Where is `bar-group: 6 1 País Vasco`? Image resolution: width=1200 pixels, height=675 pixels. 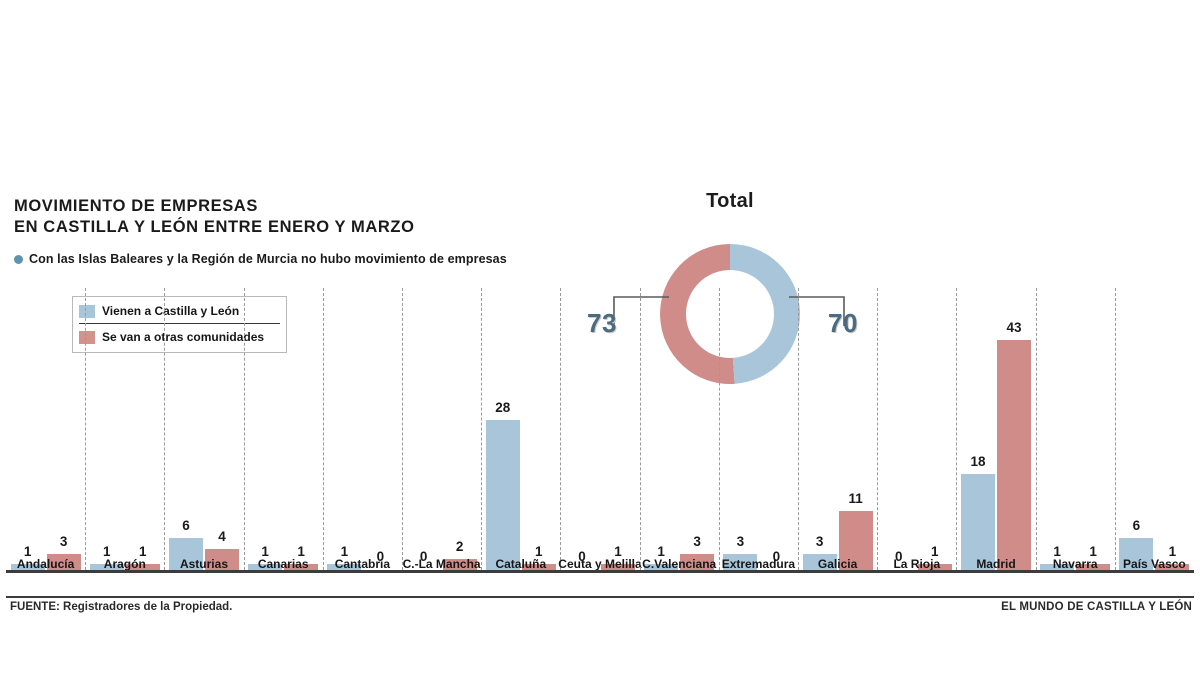 bar-group: 6 1 País Vasco is located at coordinates (1154, 438).